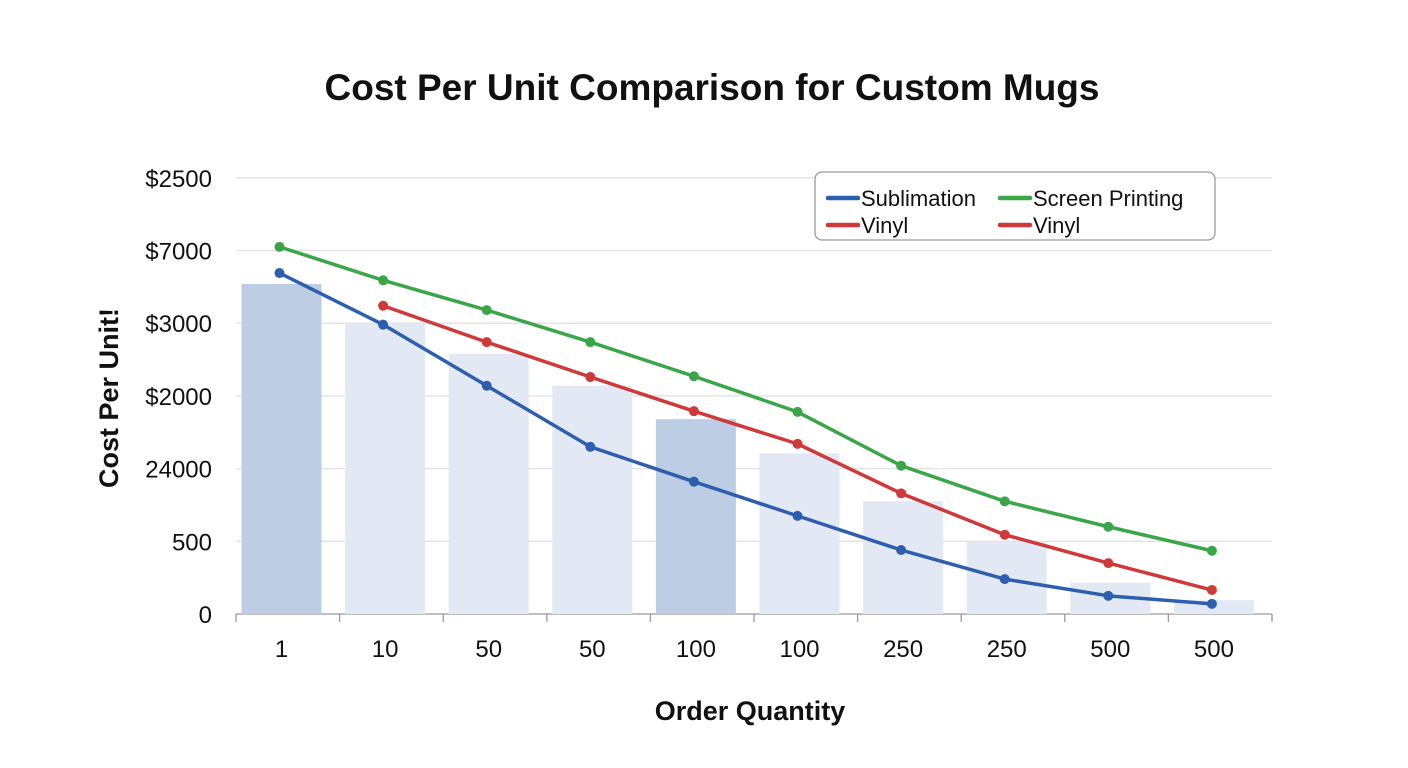  I want to click on y-tick-label: $7000, so click(178, 252).